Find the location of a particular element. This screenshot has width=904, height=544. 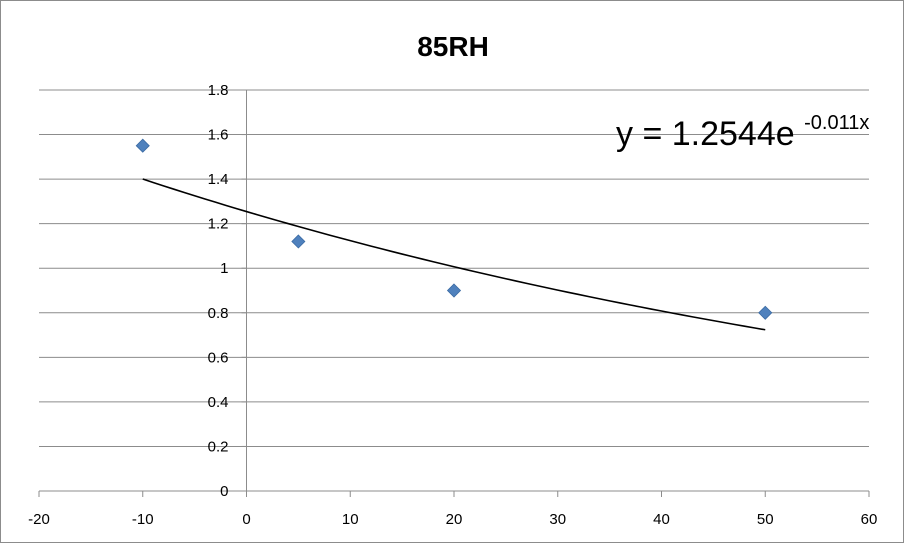

y-tick-label: 0.6 is located at coordinates (218, 357).